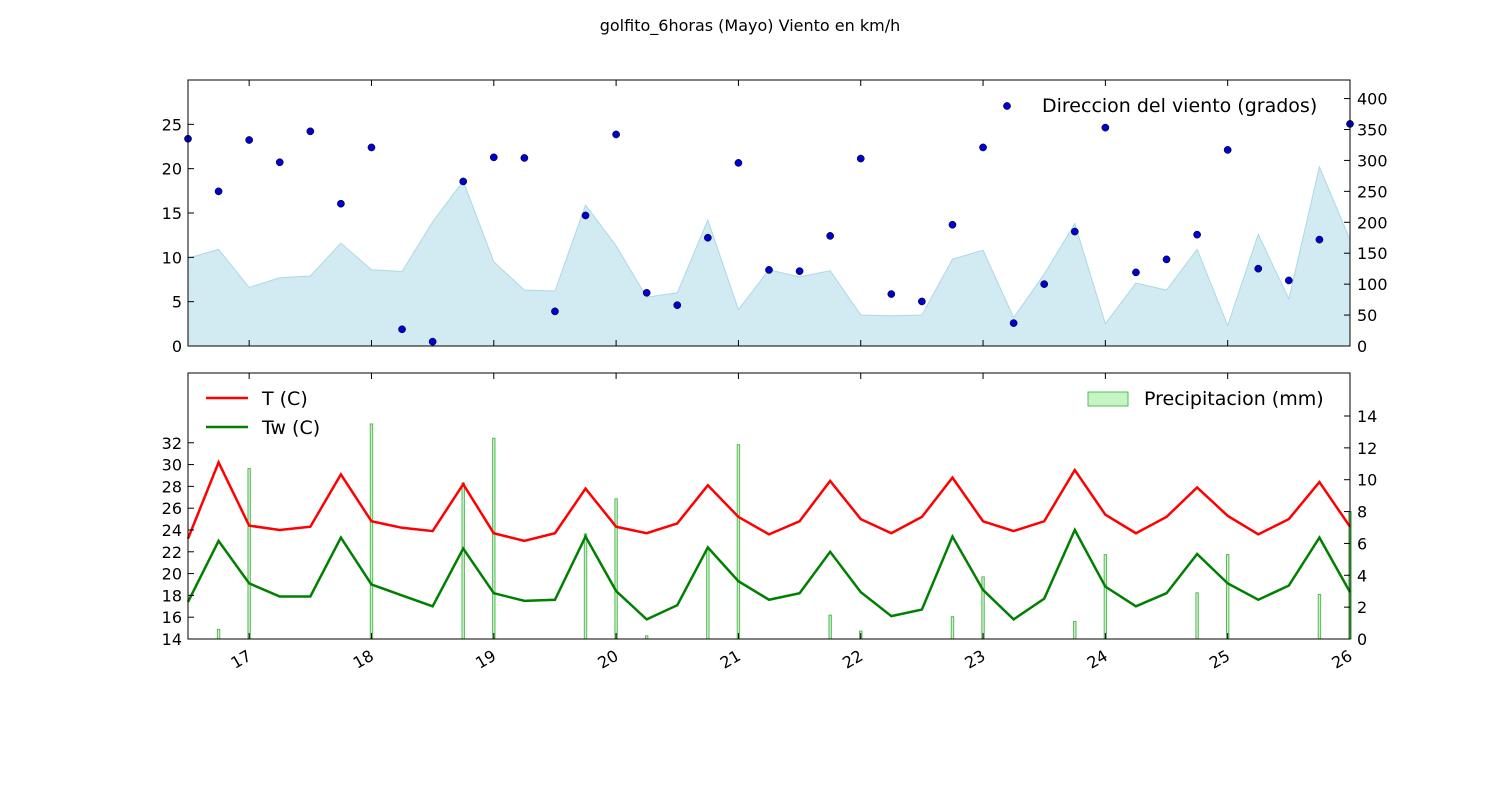 The height and width of the screenshot is (800, 1500). Describe the element at coordinates (769, 574) in the screenshot. I see `wet-bulb-temperature-line` at that location.